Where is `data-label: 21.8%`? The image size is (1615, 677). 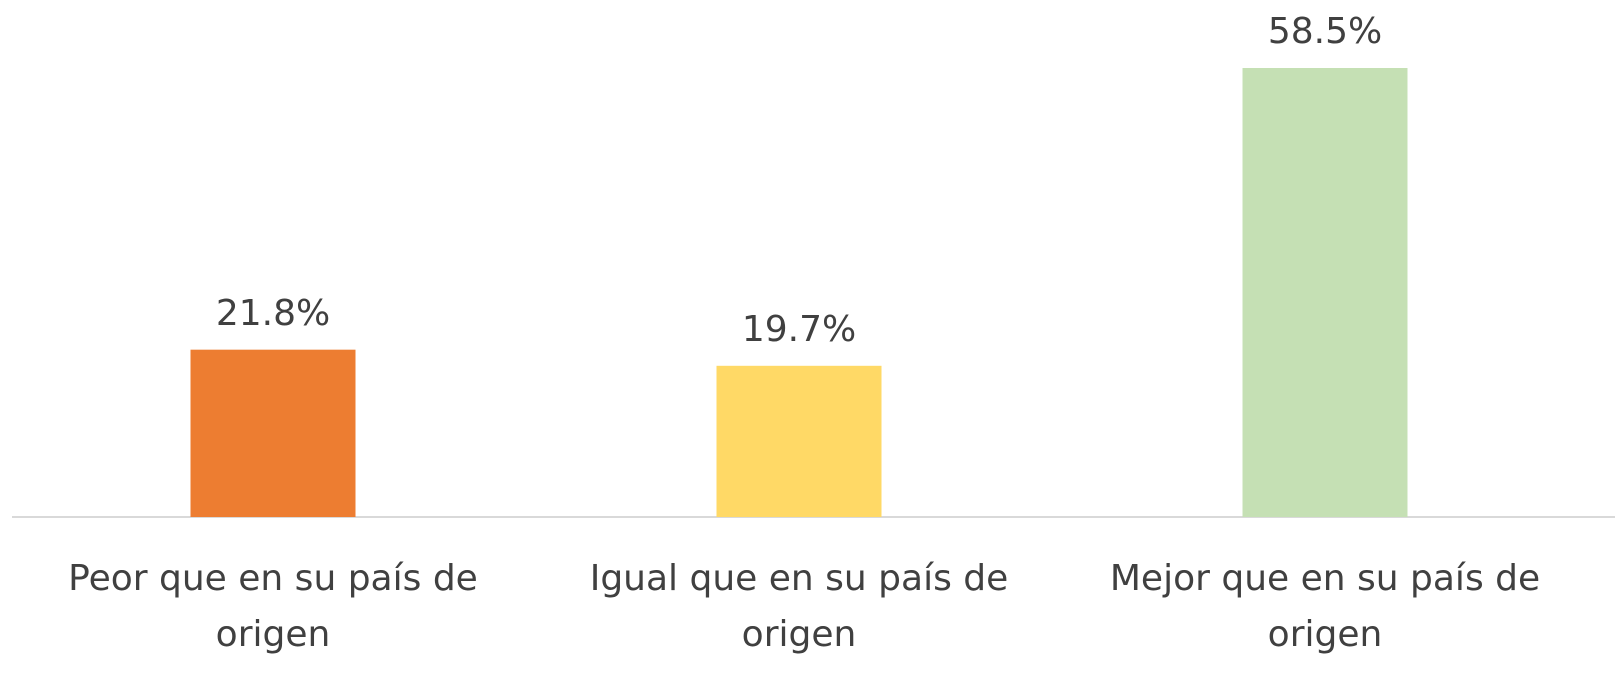
data-label: 21.8% is located at coordinates (273, 313).